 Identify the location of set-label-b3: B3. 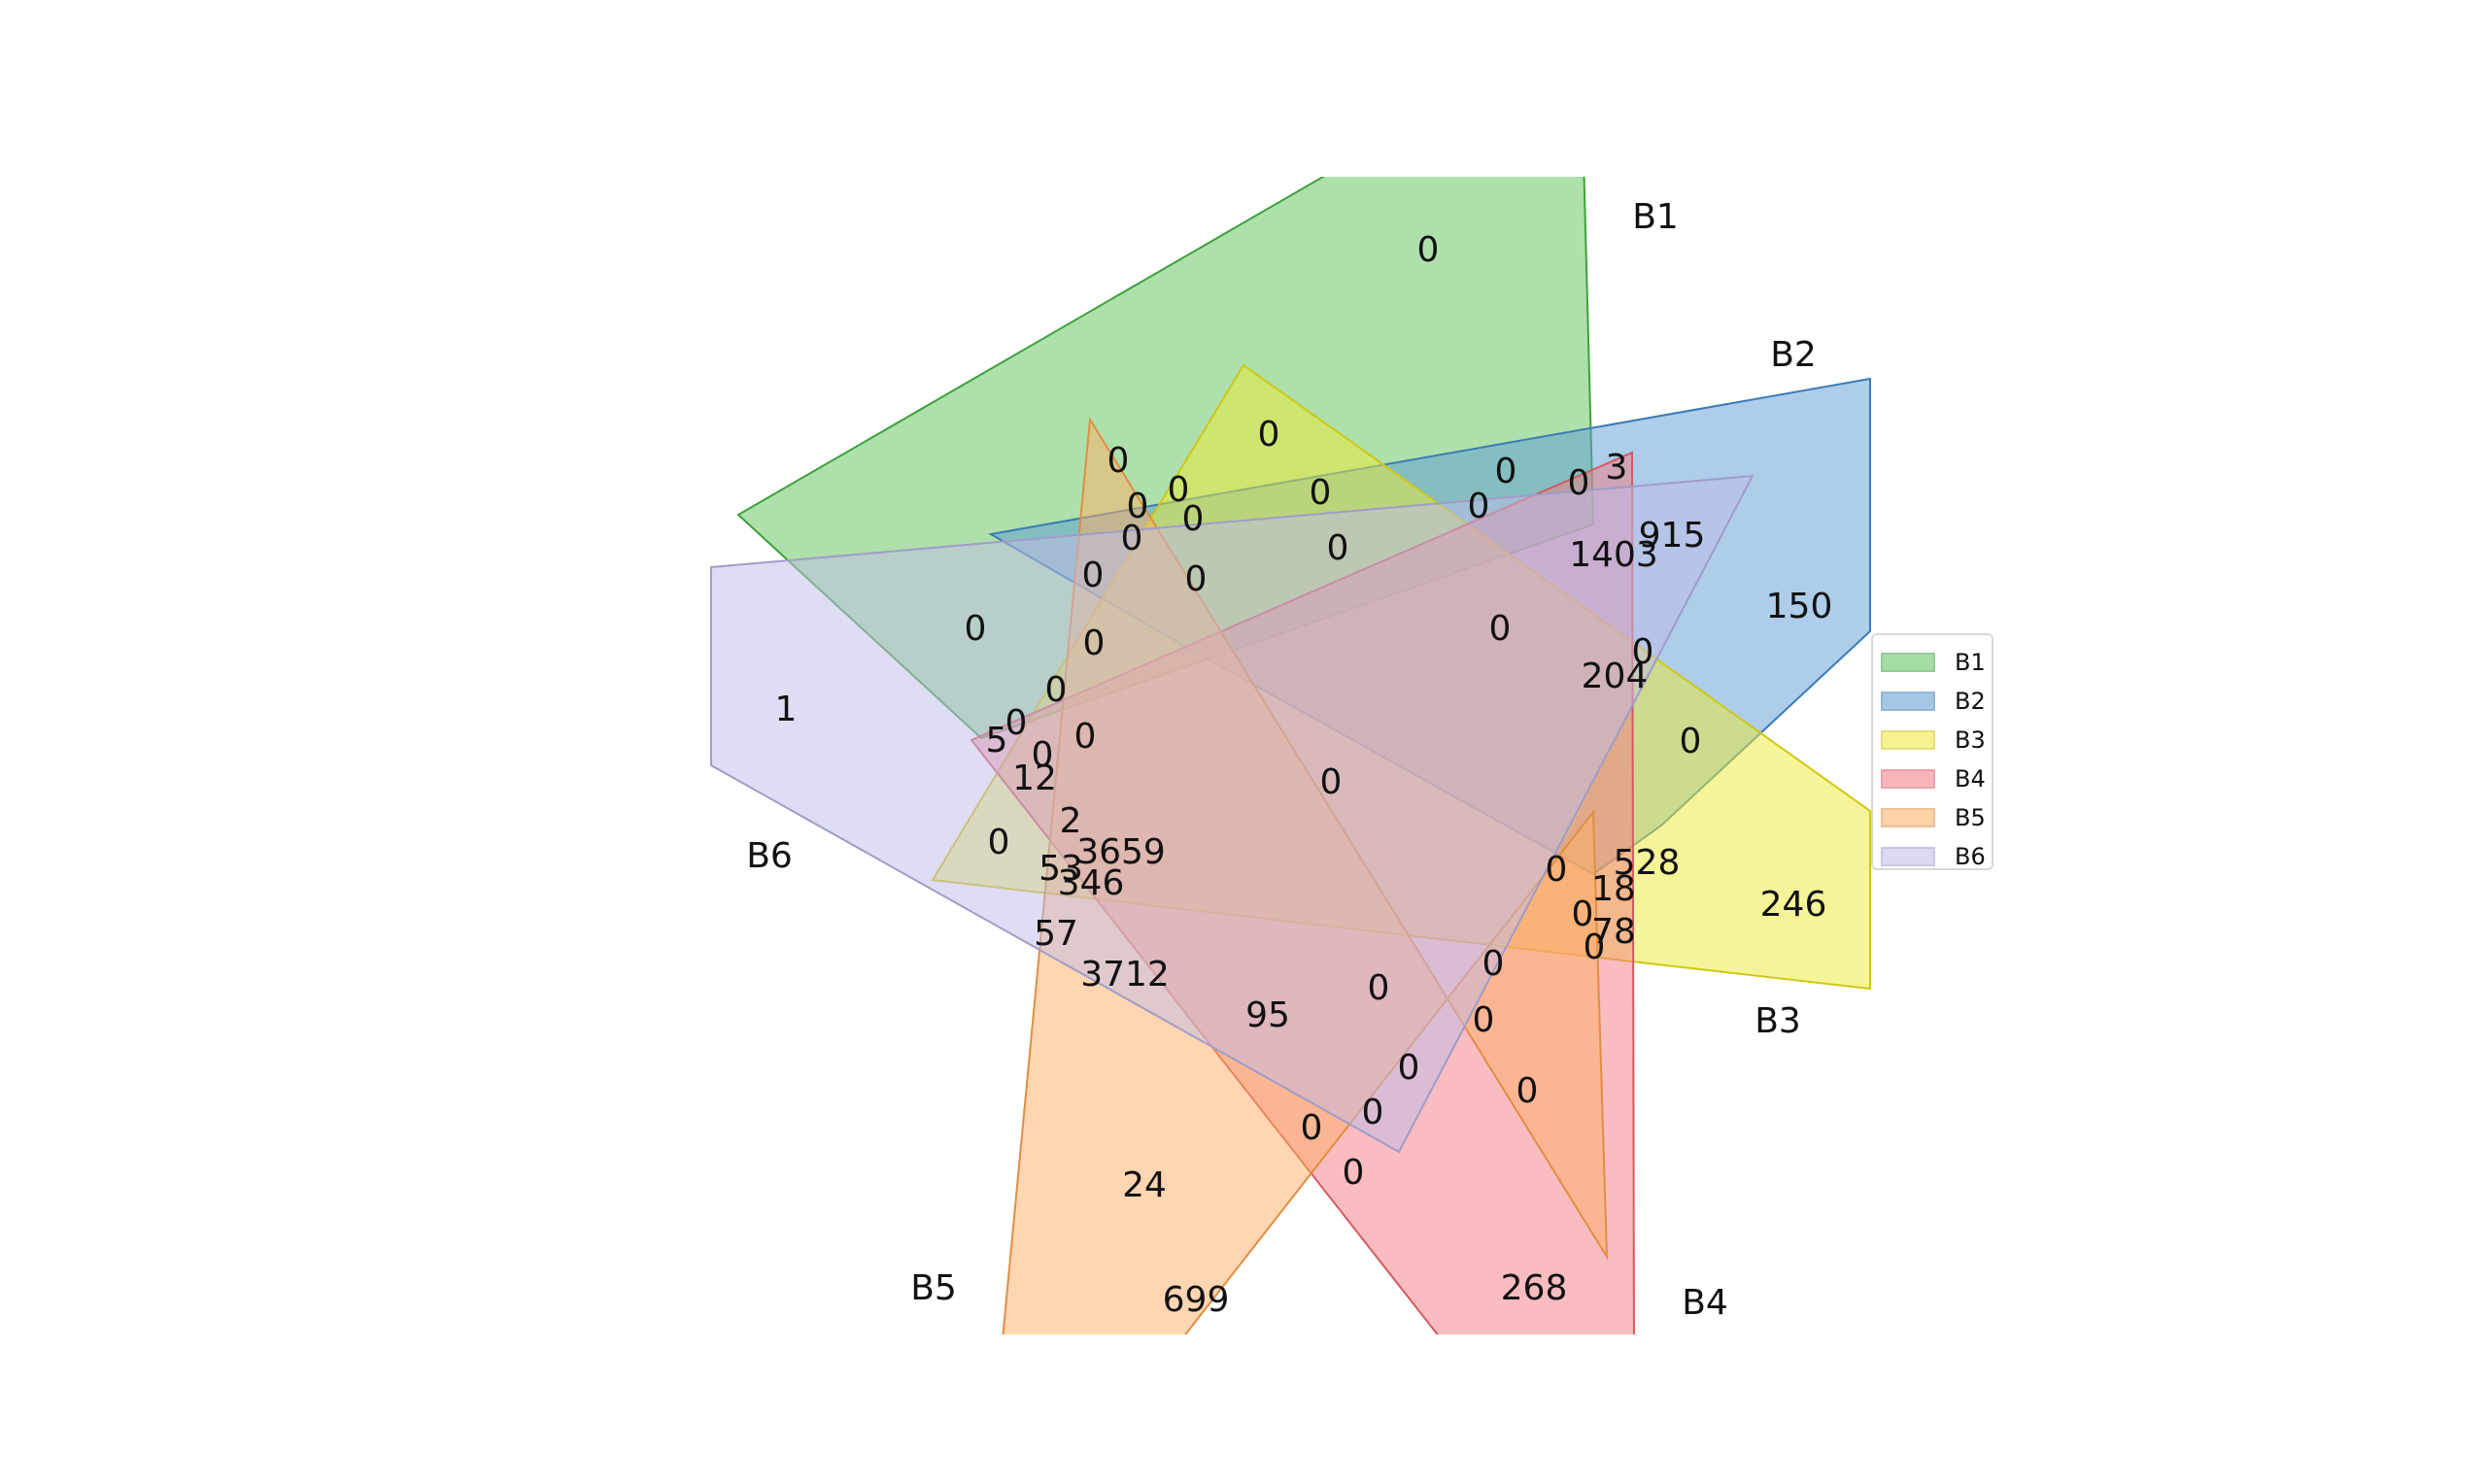
(1778, 1021).